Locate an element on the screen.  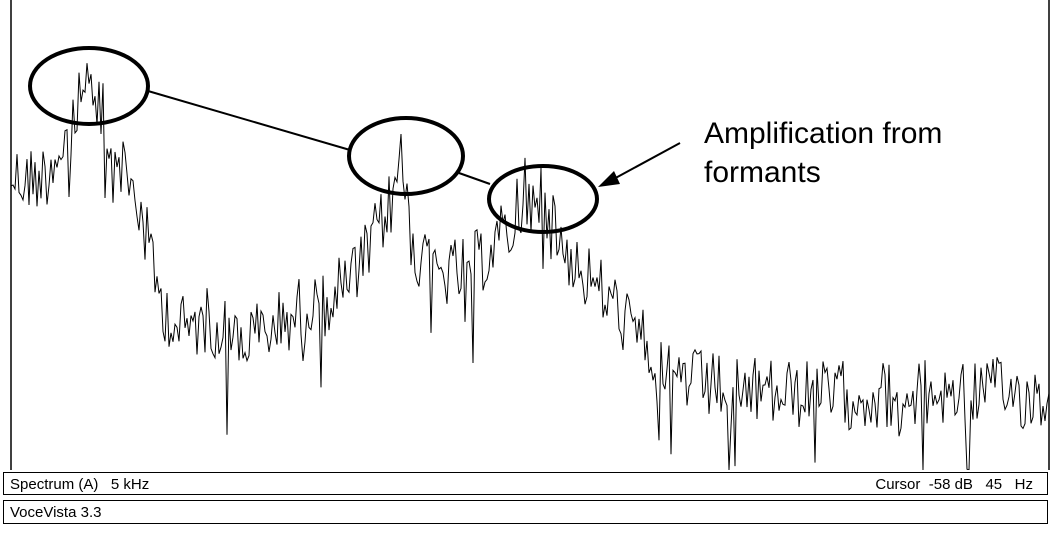
status-bar: Spectrum (A) 5 kHz Cursor -58 dB 45 Hz is located at coordinates (525, 483).